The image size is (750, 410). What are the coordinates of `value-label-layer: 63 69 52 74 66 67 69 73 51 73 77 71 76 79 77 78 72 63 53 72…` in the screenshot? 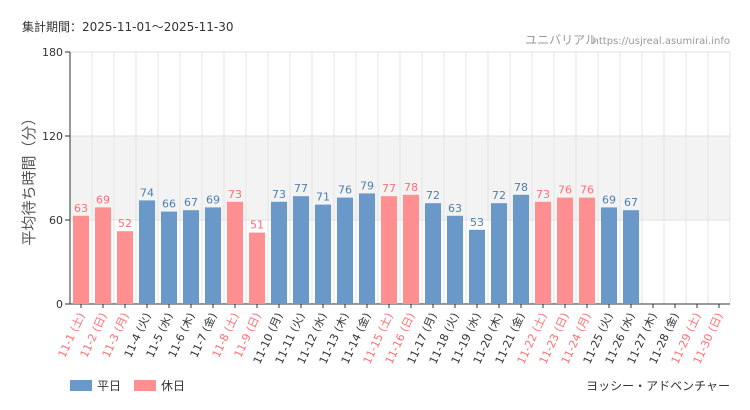 It's located at (356, 205).